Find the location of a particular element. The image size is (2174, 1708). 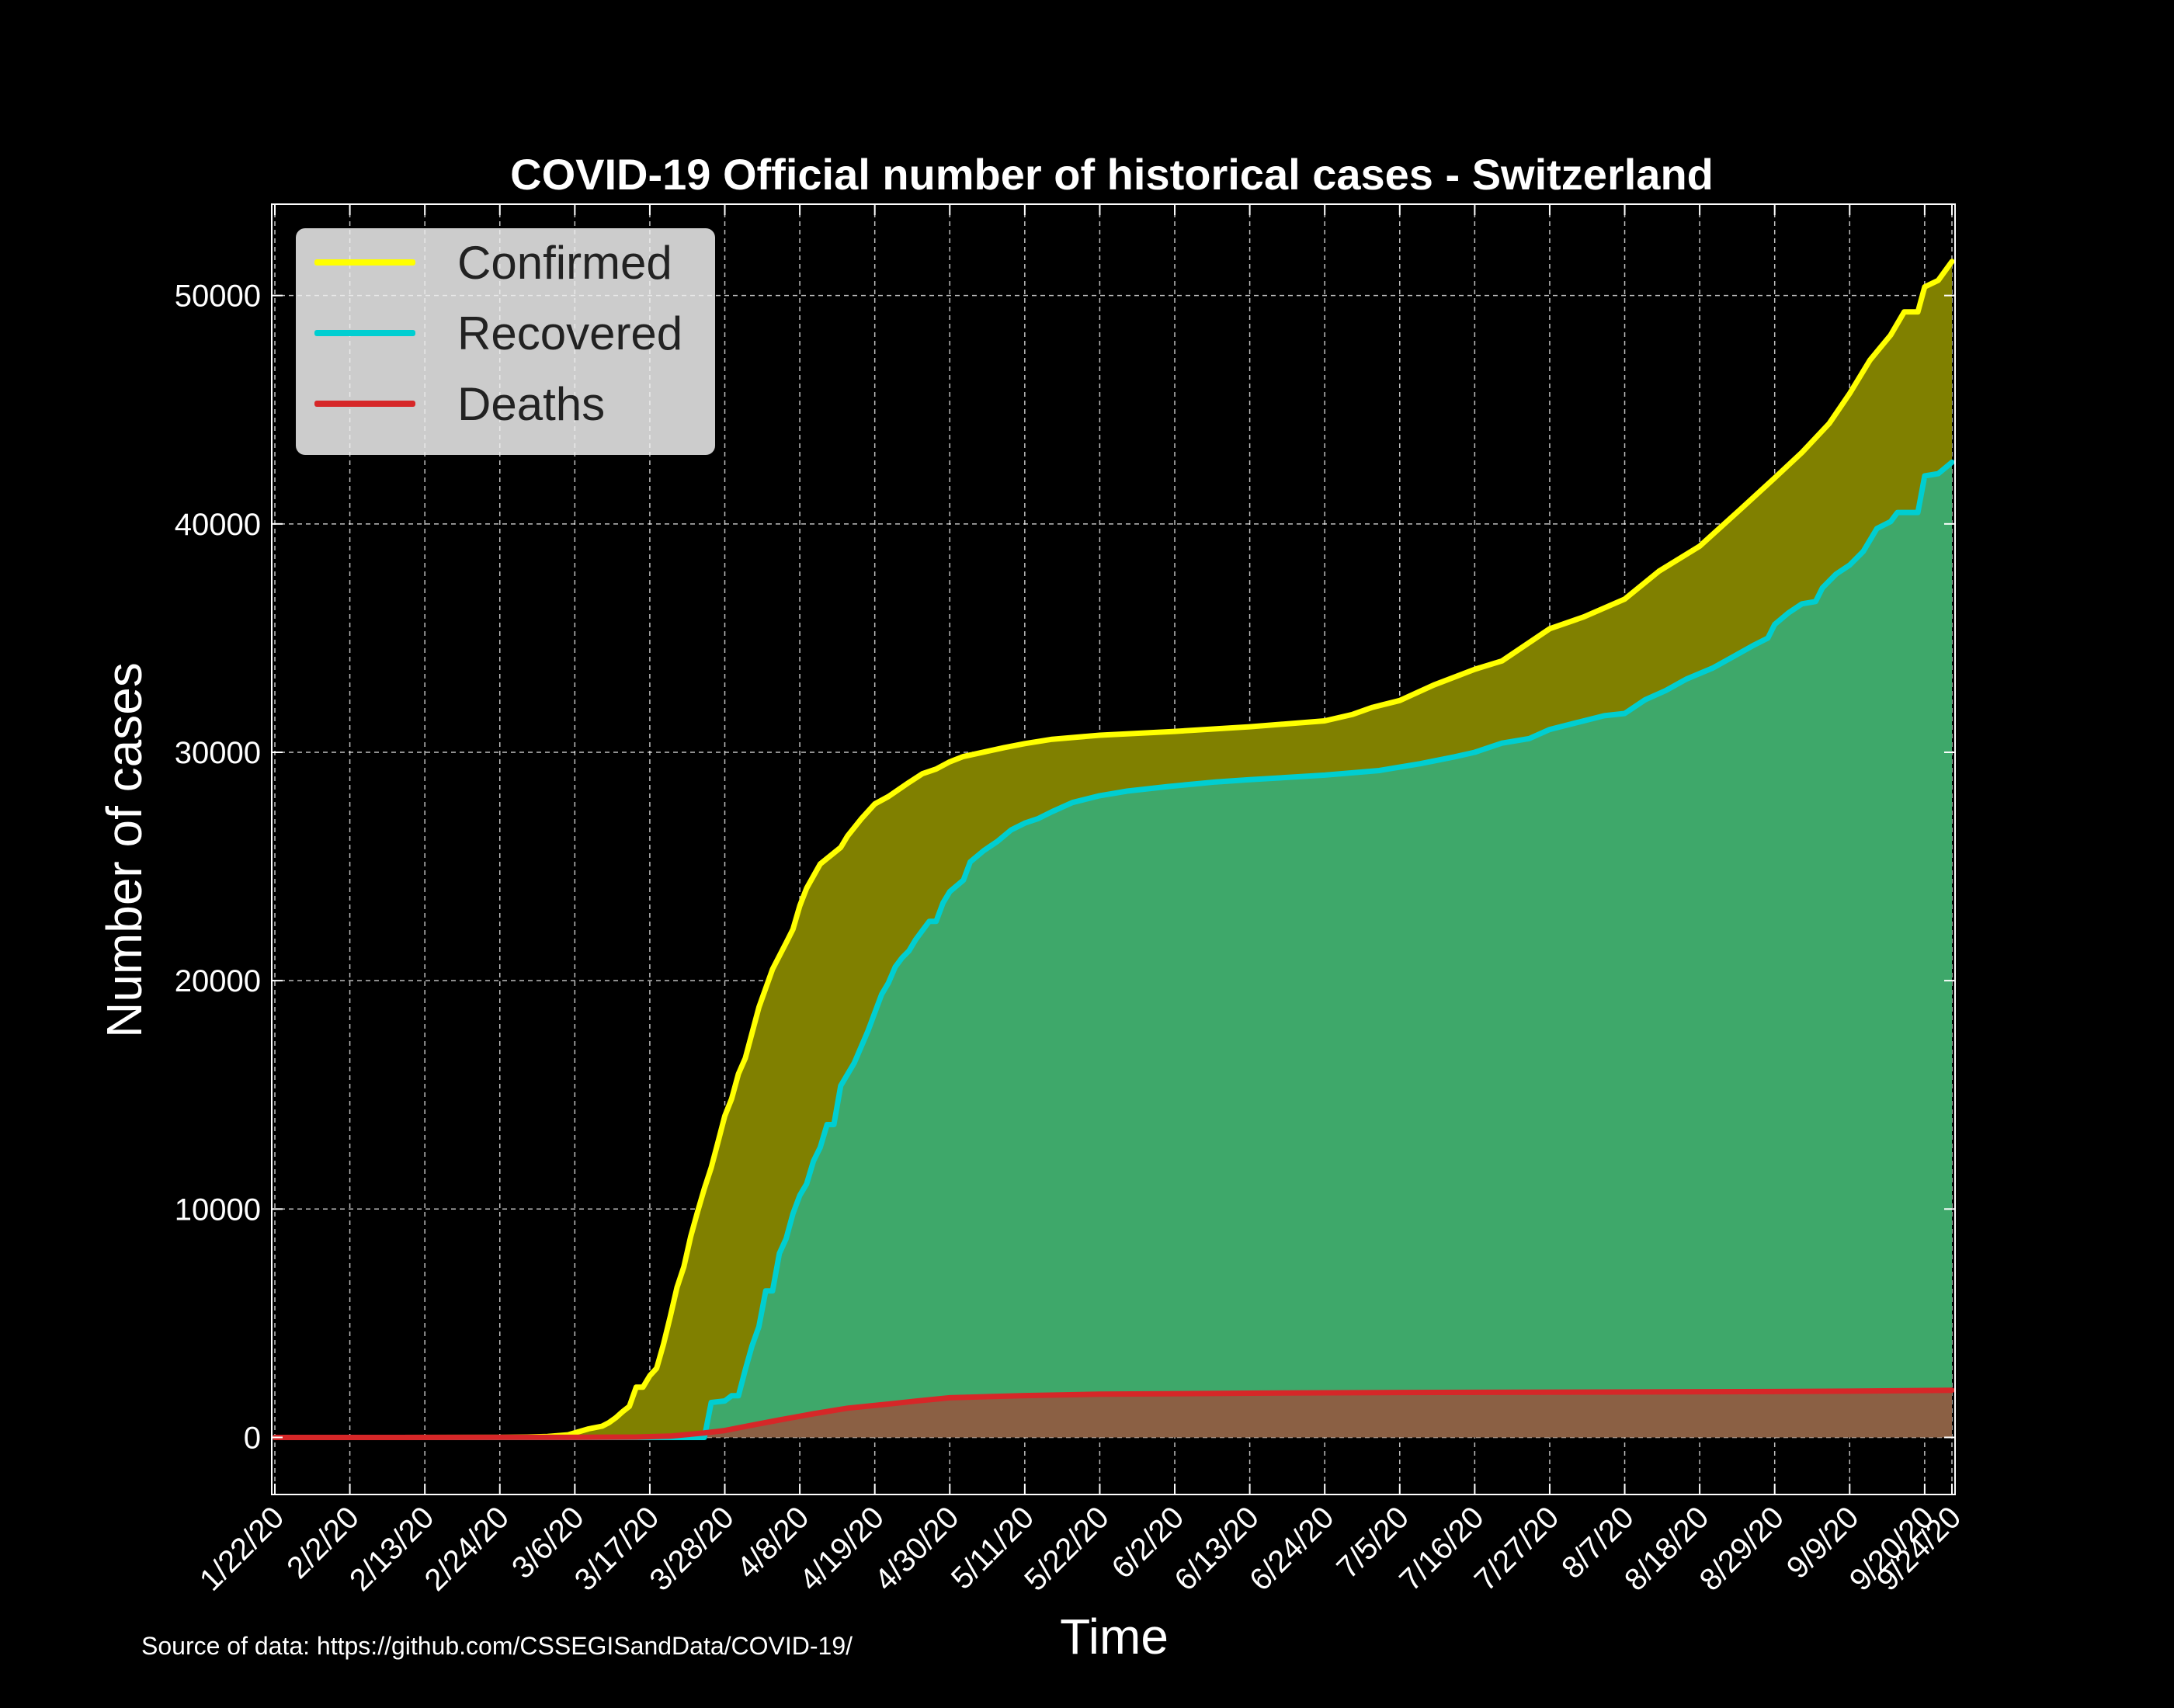

x-tick-label: 5/22/20 is located at coordinates (1066, 1548).